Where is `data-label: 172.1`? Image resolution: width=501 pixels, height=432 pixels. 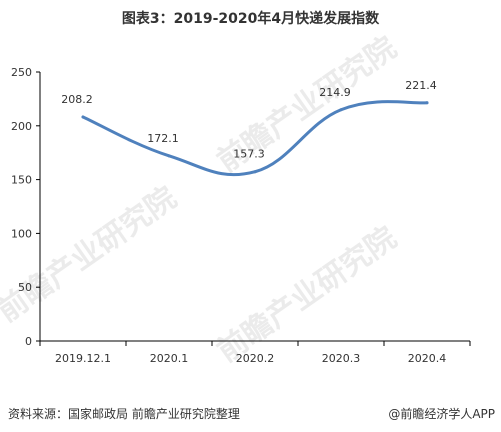 data-label: 172.1 is located at coordinates (163, 138).